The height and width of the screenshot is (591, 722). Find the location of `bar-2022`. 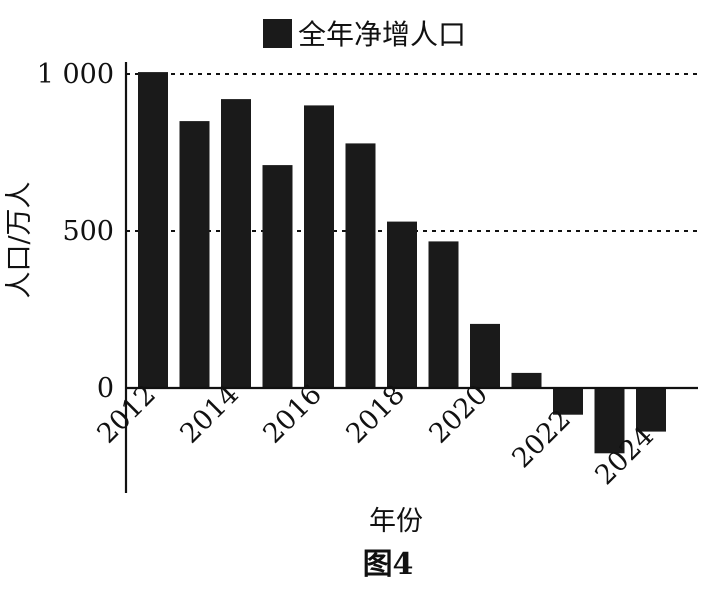

bar-2022 is located at coordinates (568, 401).